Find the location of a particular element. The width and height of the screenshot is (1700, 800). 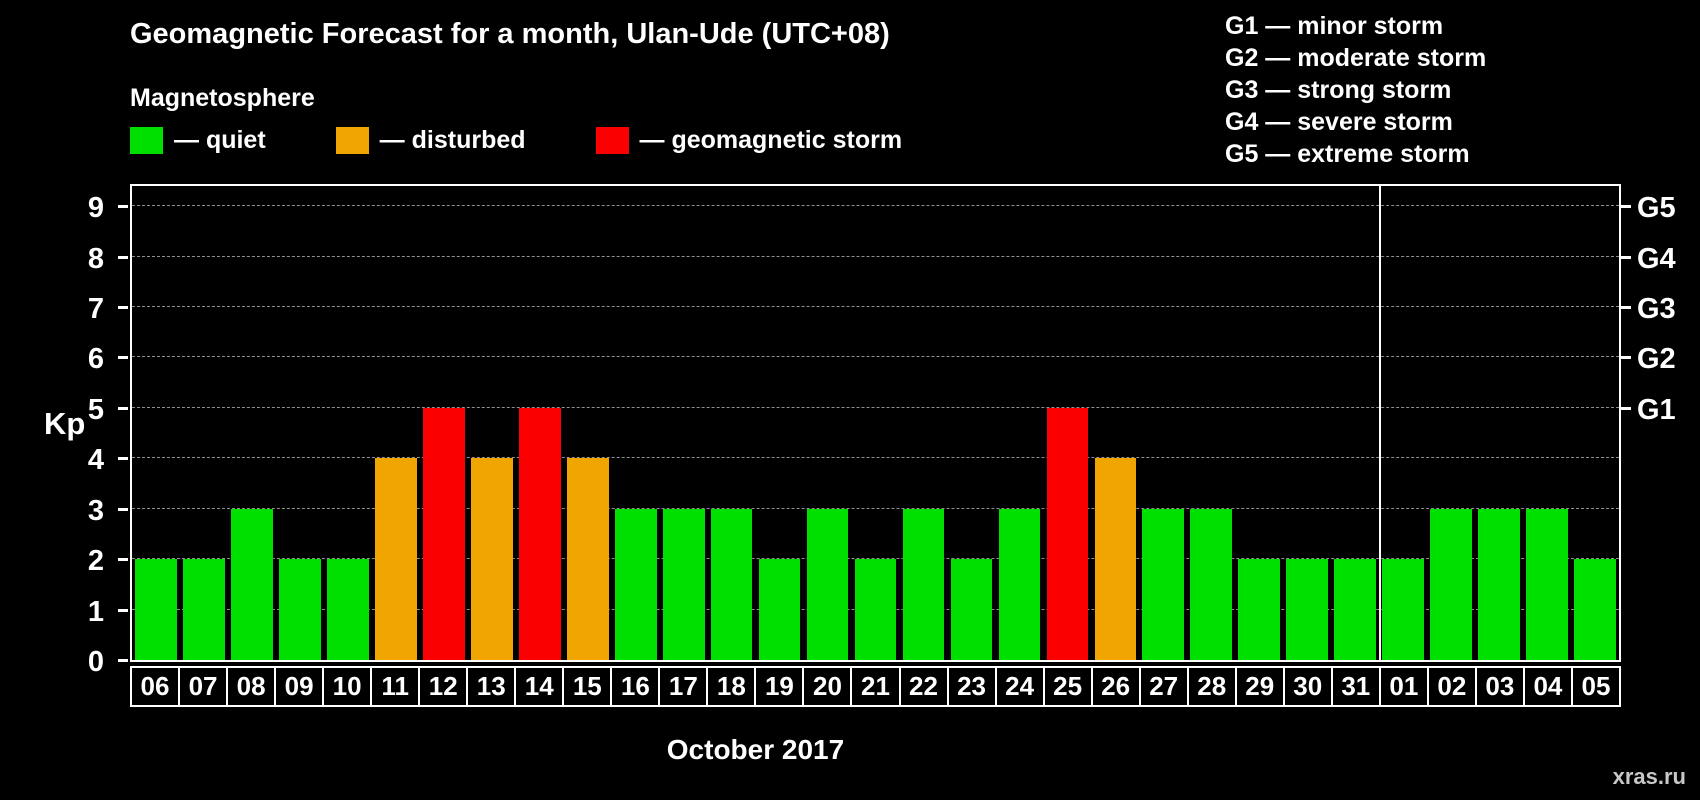

day-label-31: 31 is located at coordinates (1355, 686).